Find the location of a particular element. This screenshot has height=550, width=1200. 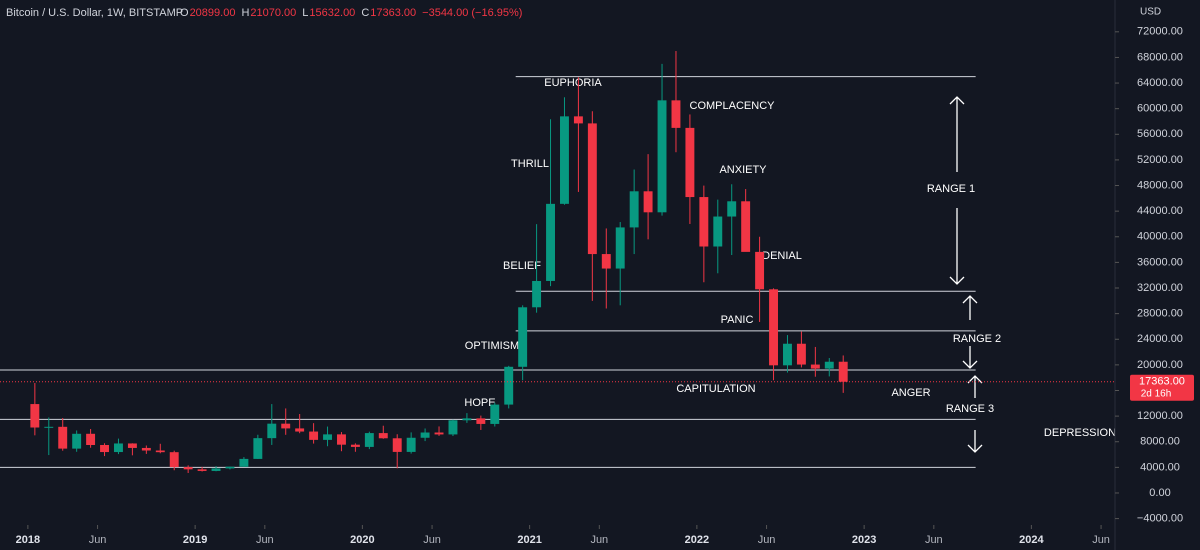

y-tick-label: 72000.00 is located at coordinates (1160, 32).